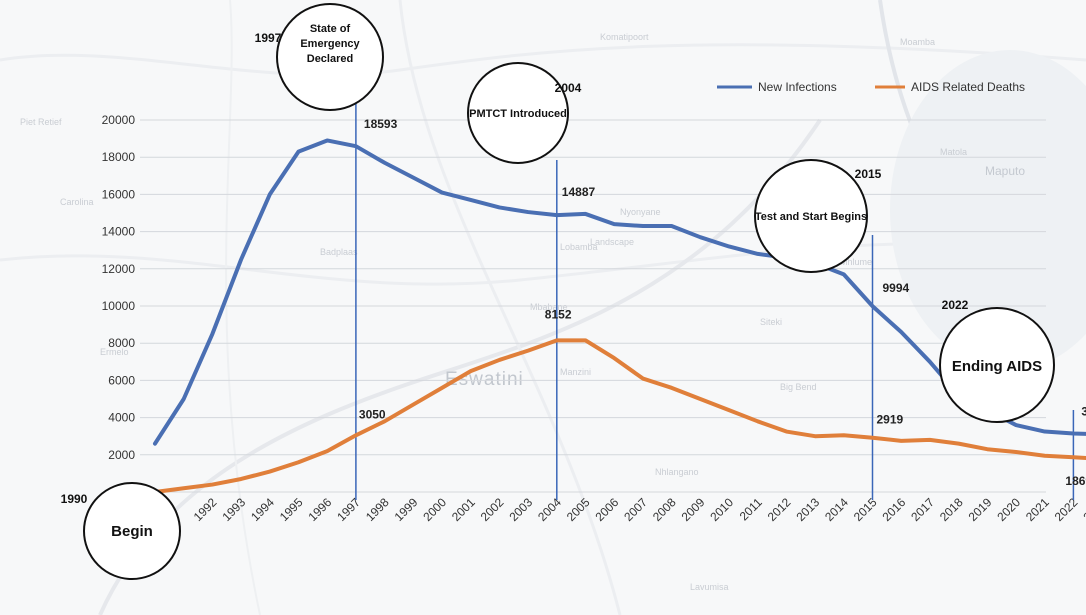 The height and width of the screenshot is (615, 1086). I want to click on legend-label-new-infections: New Infections, so click(797, 87).